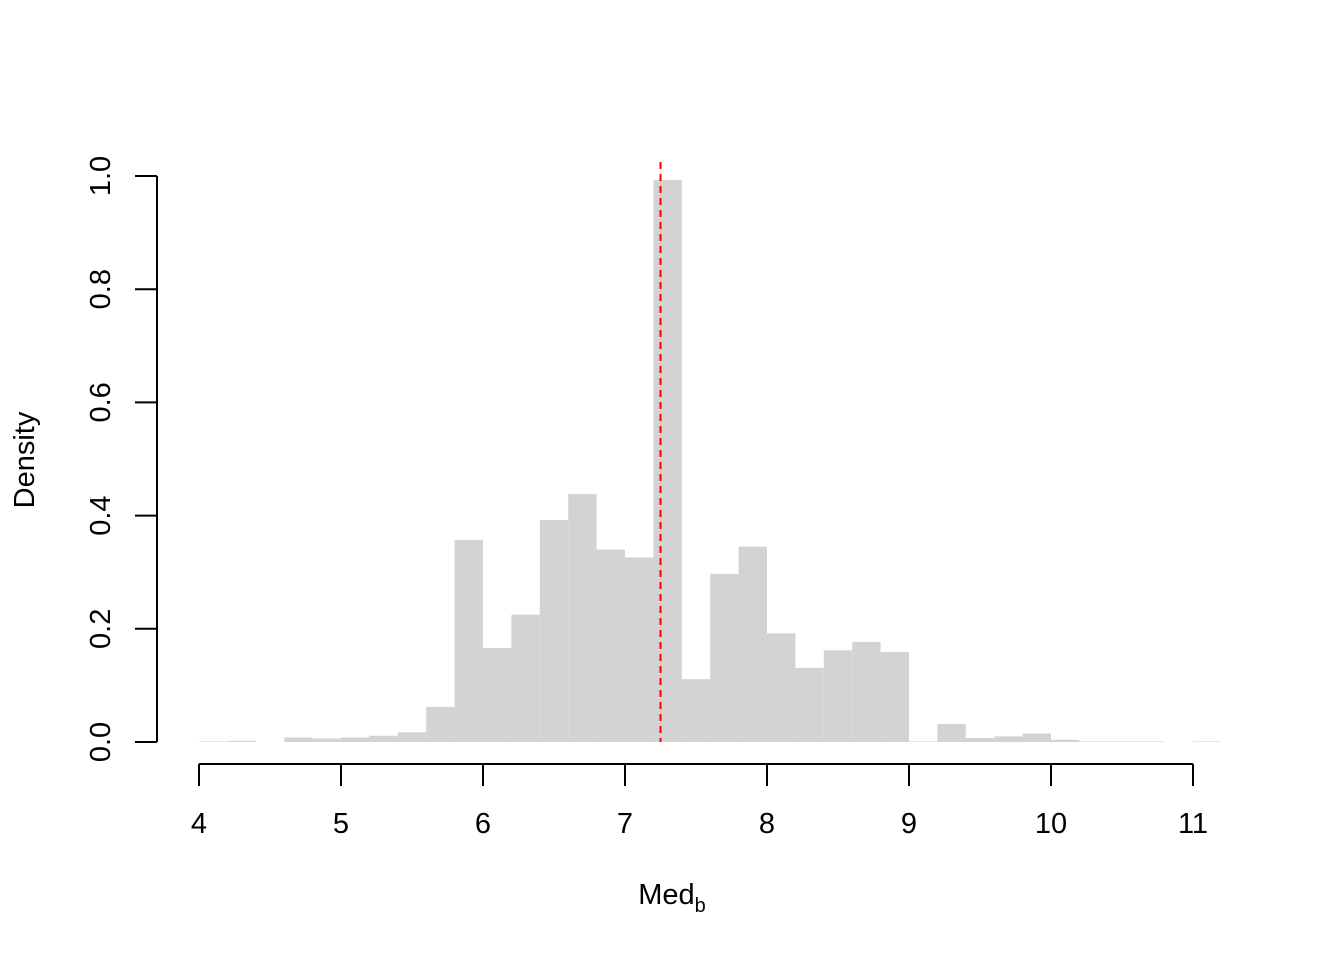  What do you see at coordinates (909, 824) in the screenshot?
I see `x-tick-label: 9` at bounding box center [909, 824].